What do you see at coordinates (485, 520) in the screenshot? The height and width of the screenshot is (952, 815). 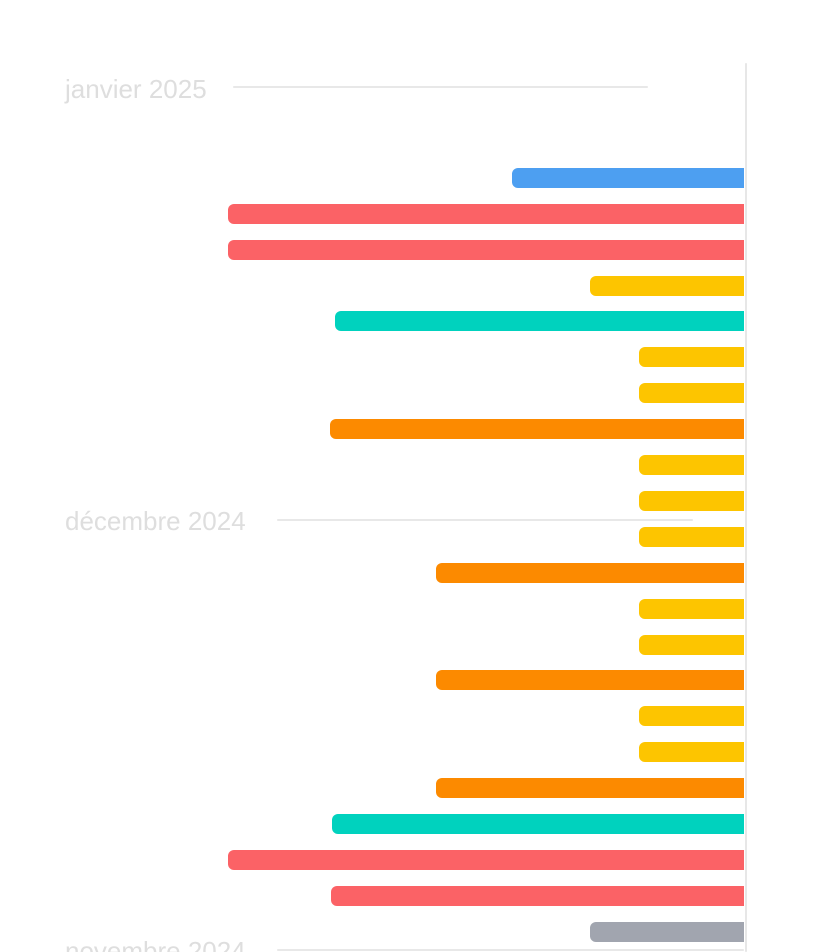 I see `month-line-decembre-2024` at bounding box center [485, 520].